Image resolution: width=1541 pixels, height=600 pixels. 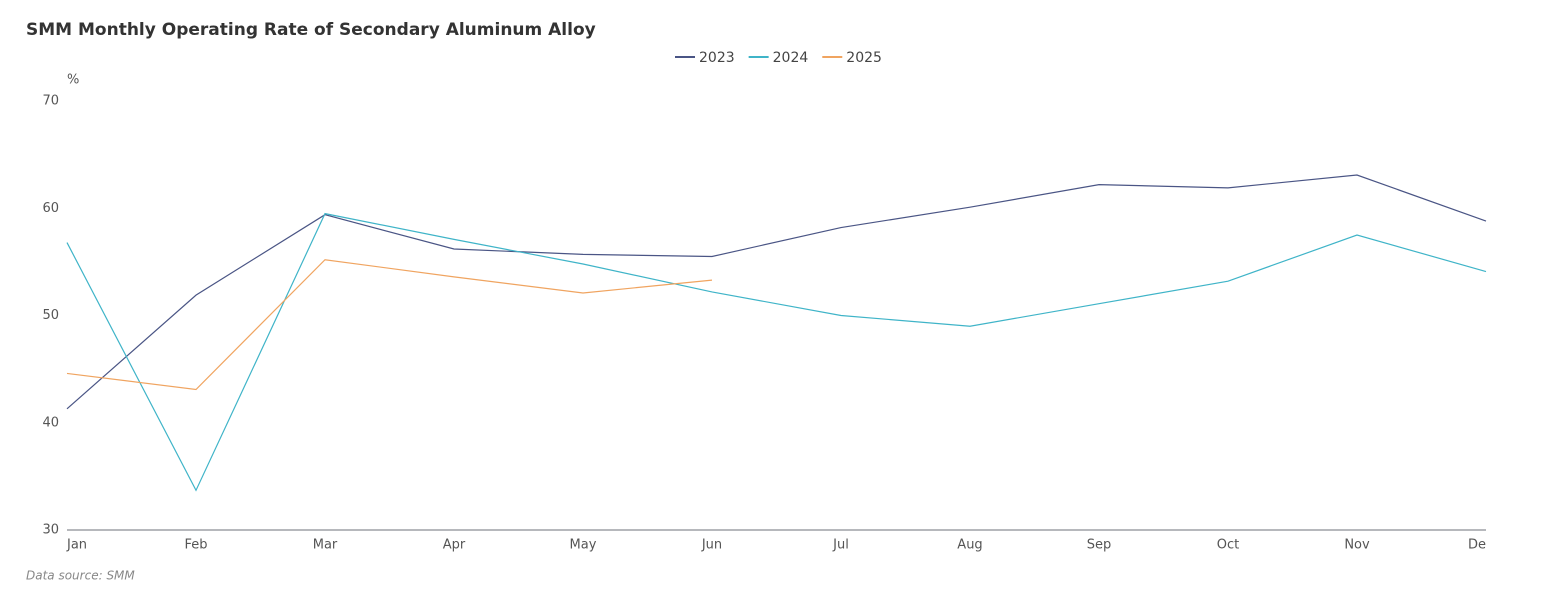 What do you see at coordinates (711, 545) in the screenshot?
I see `x-tick-label: Jun` at bounding box center [711, 545].